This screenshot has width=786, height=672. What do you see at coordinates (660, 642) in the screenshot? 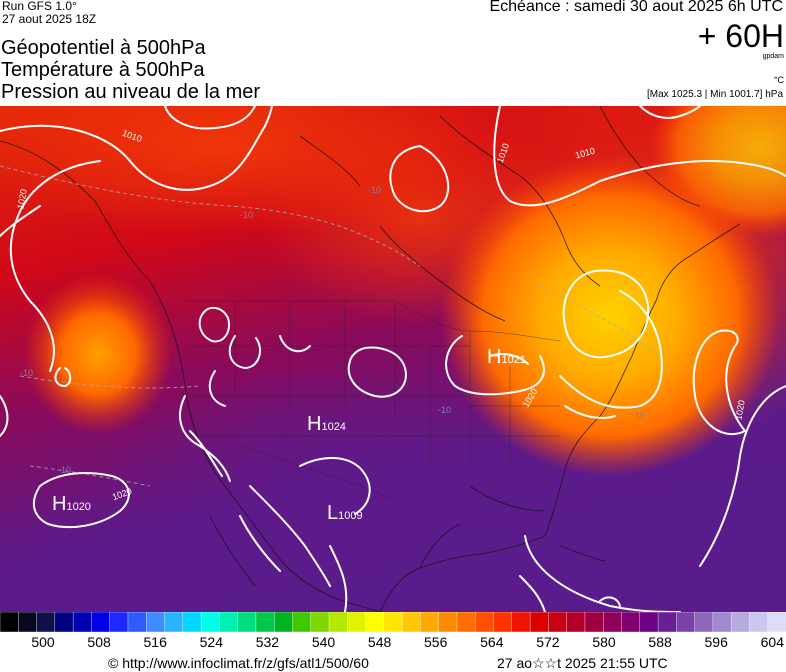
I see `color-scale-tick-label: 588` at bounding box center [660, 642].